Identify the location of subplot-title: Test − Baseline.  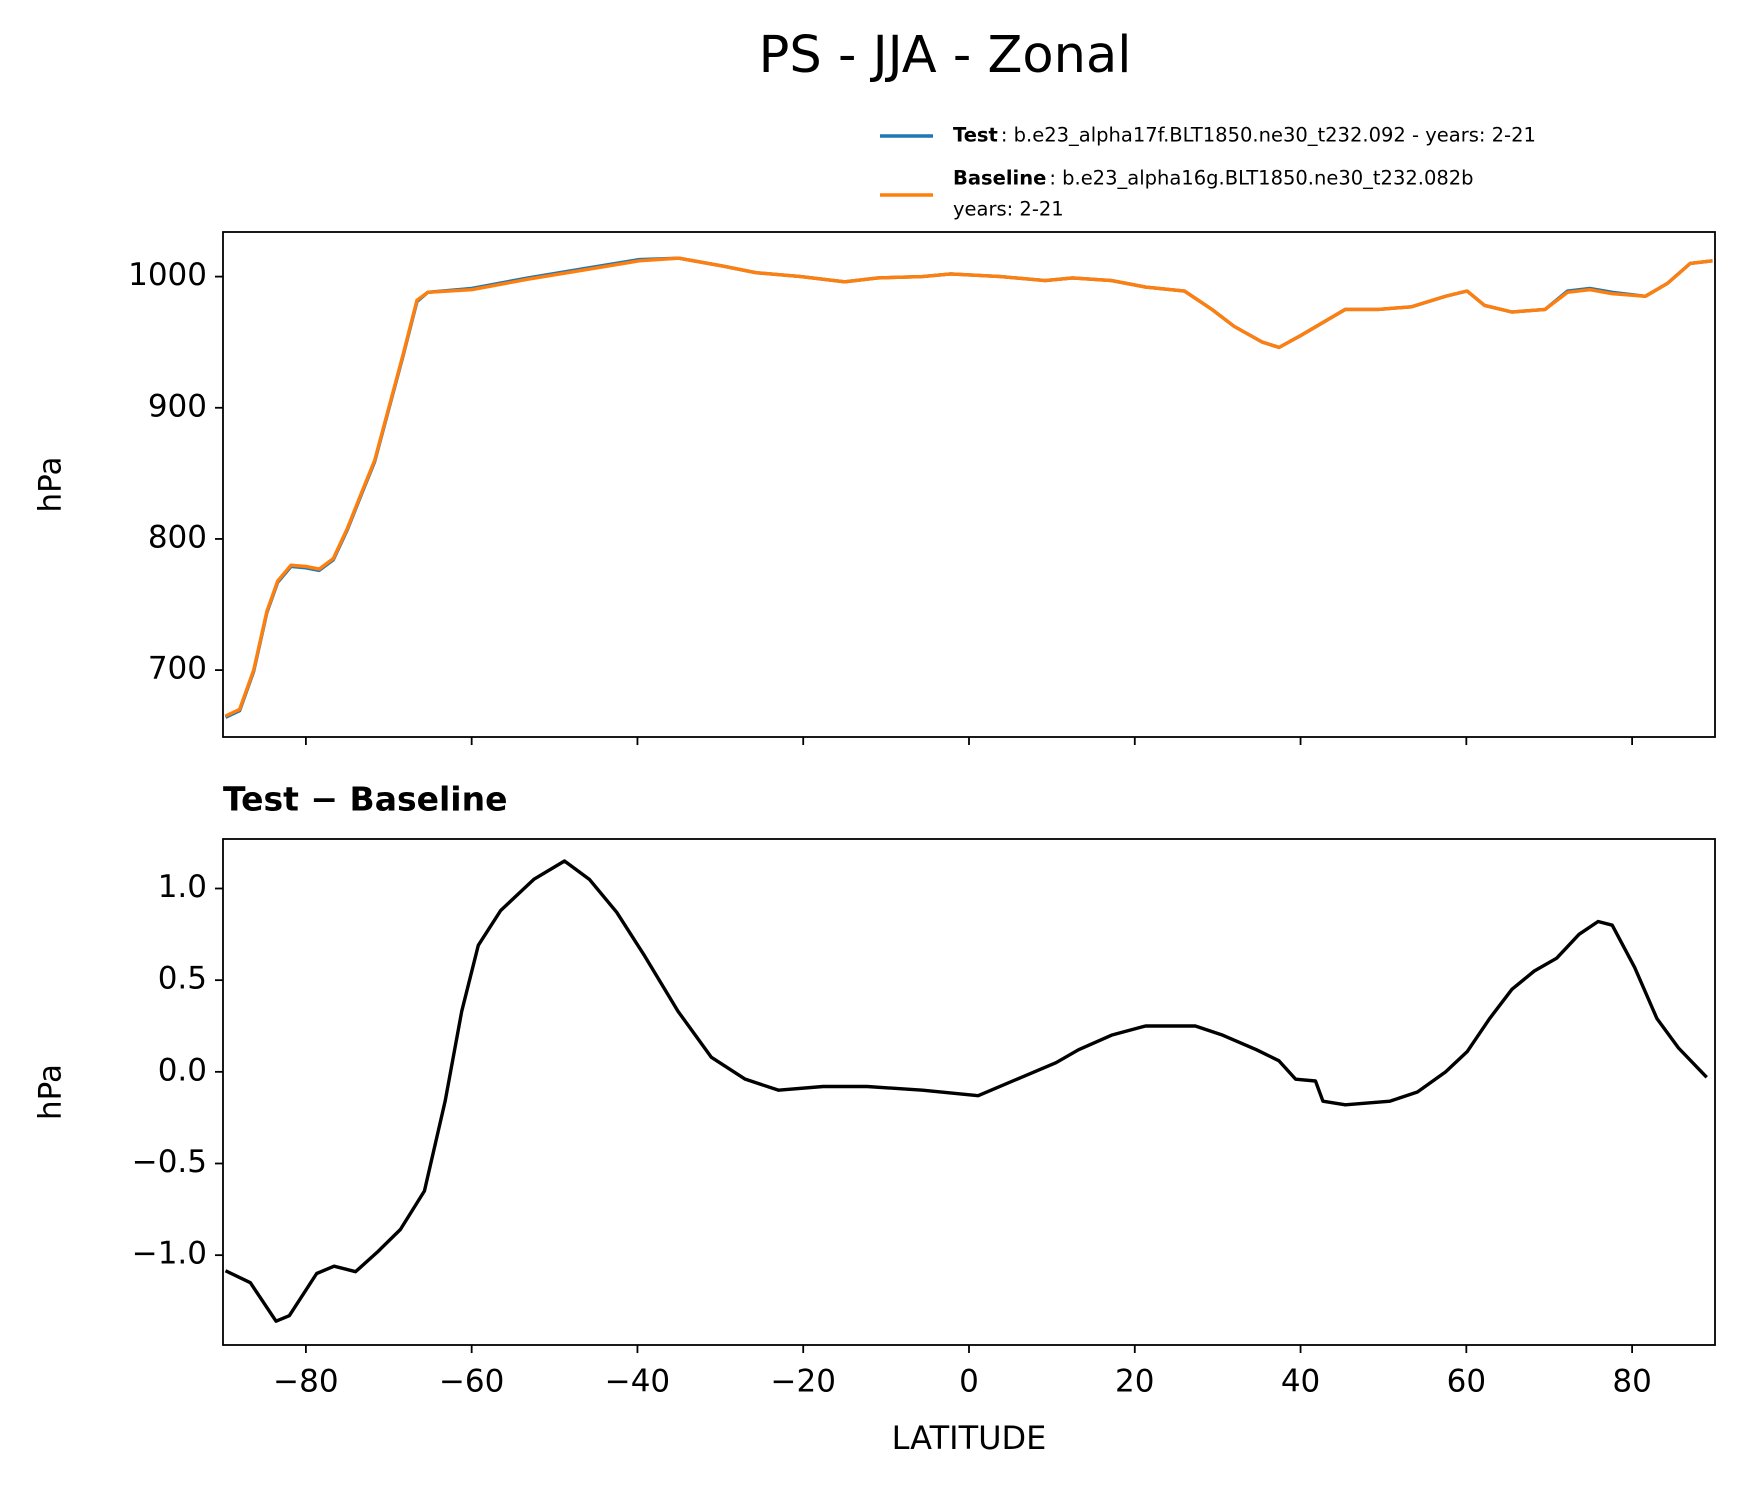
(365, 799).